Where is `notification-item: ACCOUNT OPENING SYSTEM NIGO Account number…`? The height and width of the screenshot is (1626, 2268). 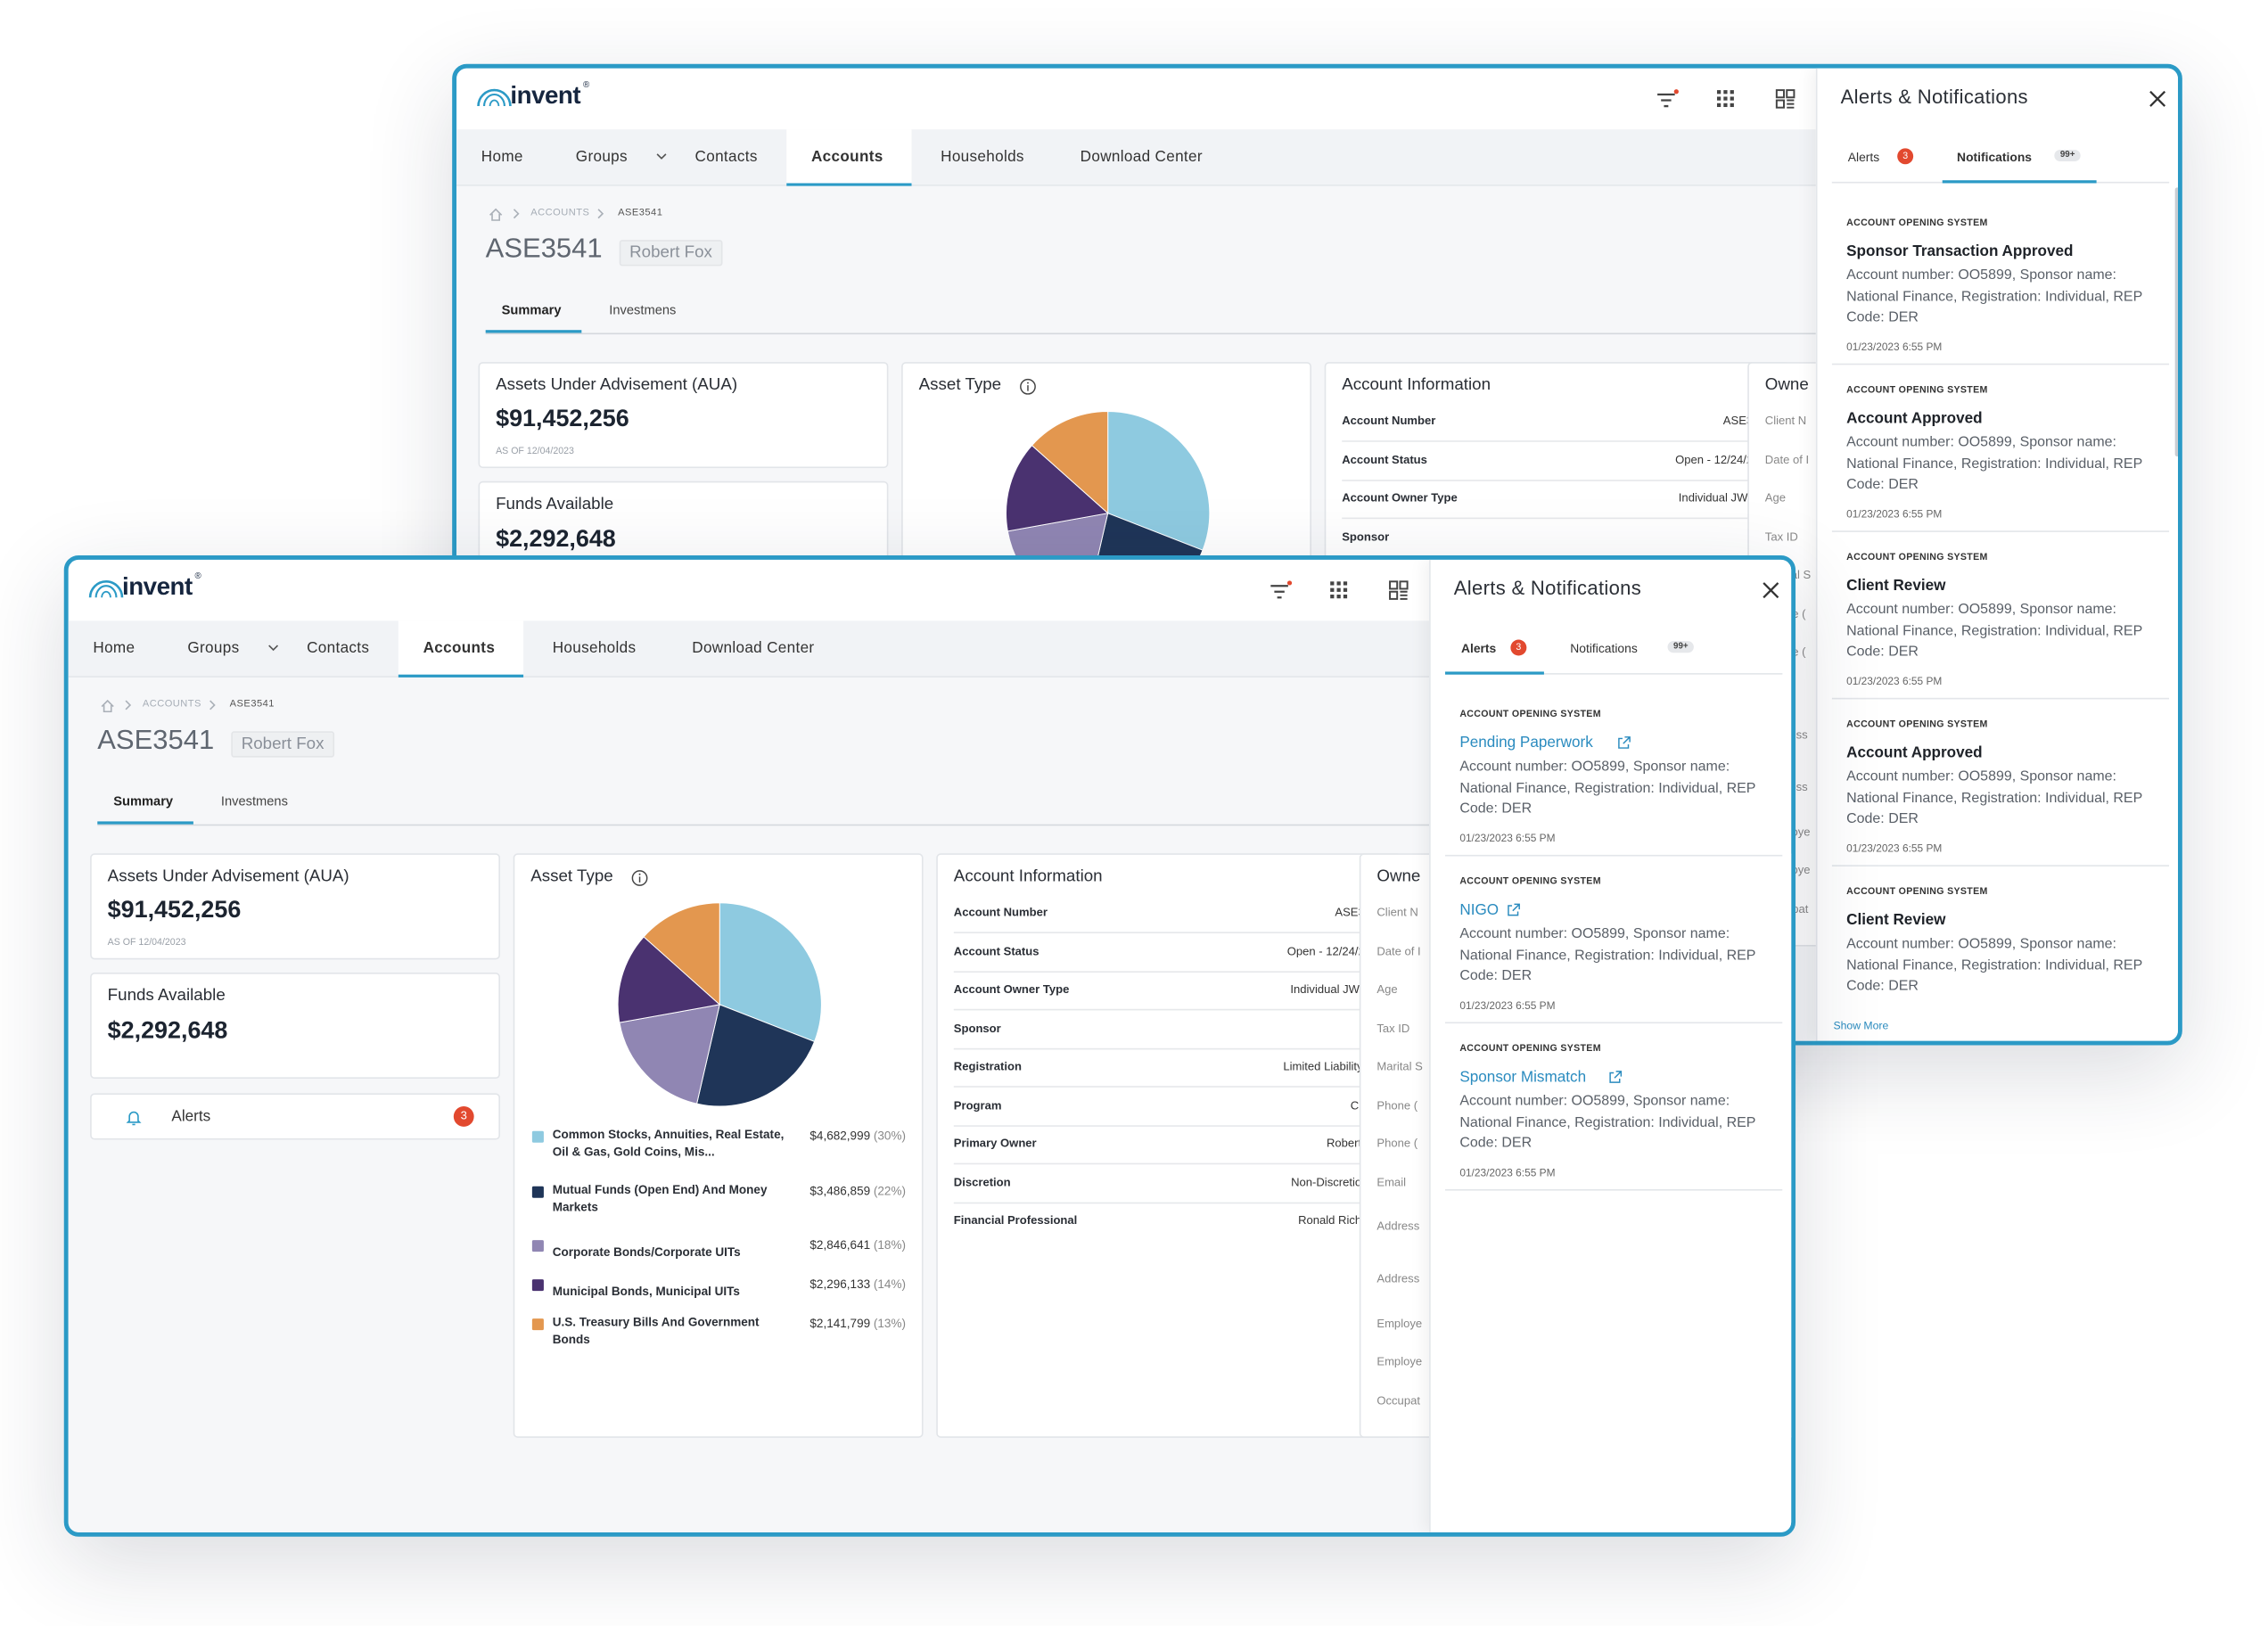 notification-item: ACCOUNT OPENING SYSTEM NIGO Account number… is located at coordinates (1614, 940).